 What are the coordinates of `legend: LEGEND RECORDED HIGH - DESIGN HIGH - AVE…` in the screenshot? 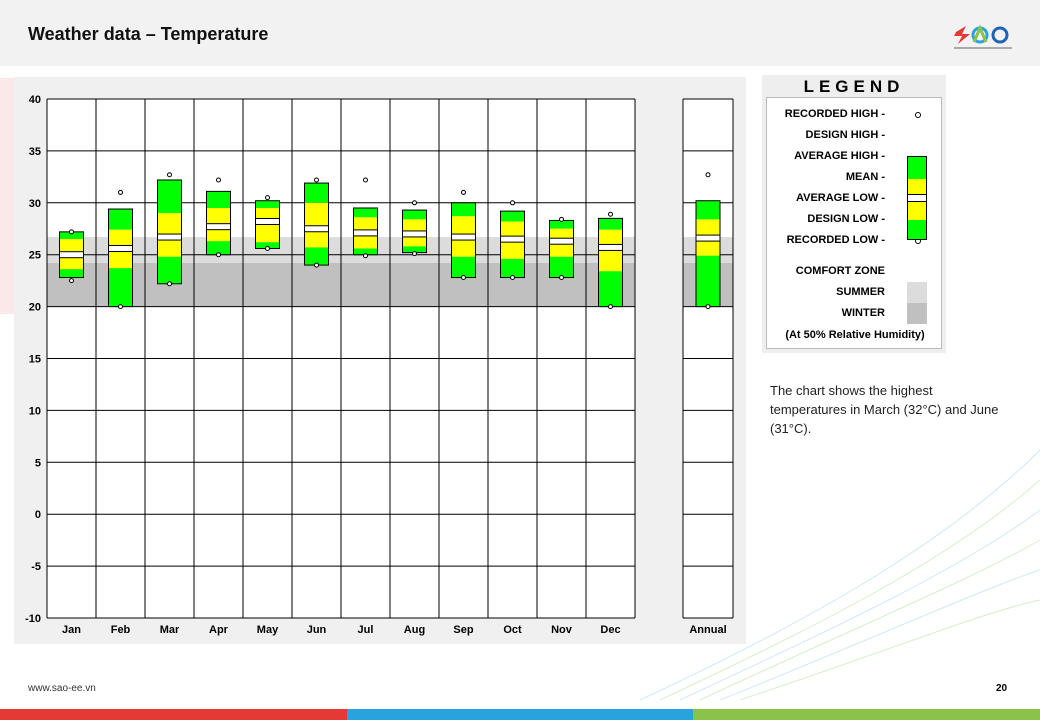 It's located at (854, 214).